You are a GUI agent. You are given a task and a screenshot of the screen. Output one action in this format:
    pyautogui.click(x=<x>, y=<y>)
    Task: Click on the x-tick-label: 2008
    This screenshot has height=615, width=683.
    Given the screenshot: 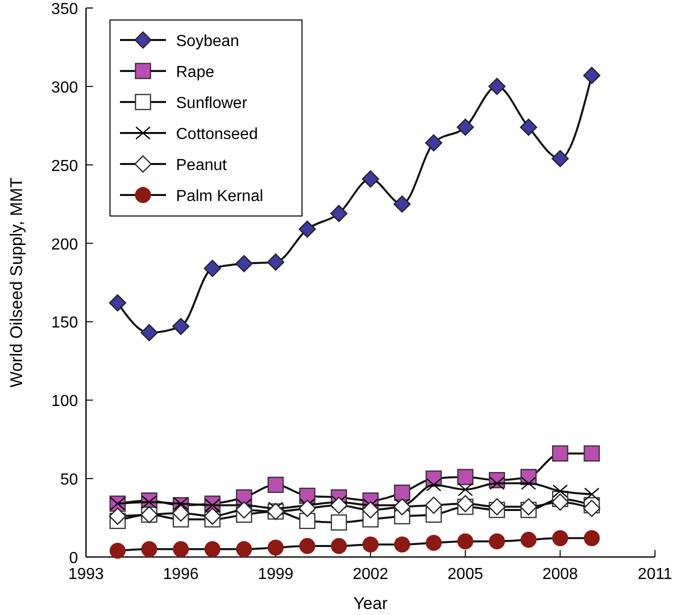 What is the action you would take?
    pyautogui.click(x=560, y=574)
    